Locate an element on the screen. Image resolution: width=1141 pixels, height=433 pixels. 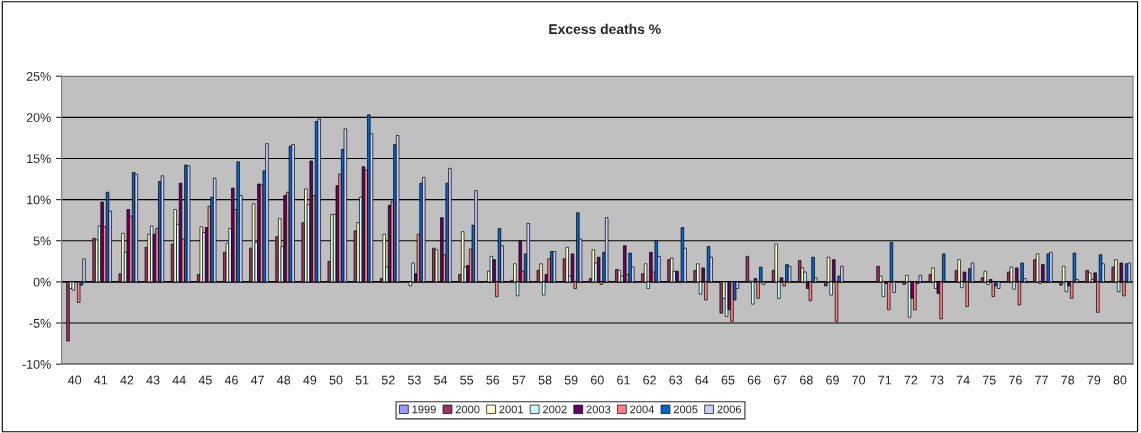
x-tick-label: 67 is located at coordinates (780, 380).